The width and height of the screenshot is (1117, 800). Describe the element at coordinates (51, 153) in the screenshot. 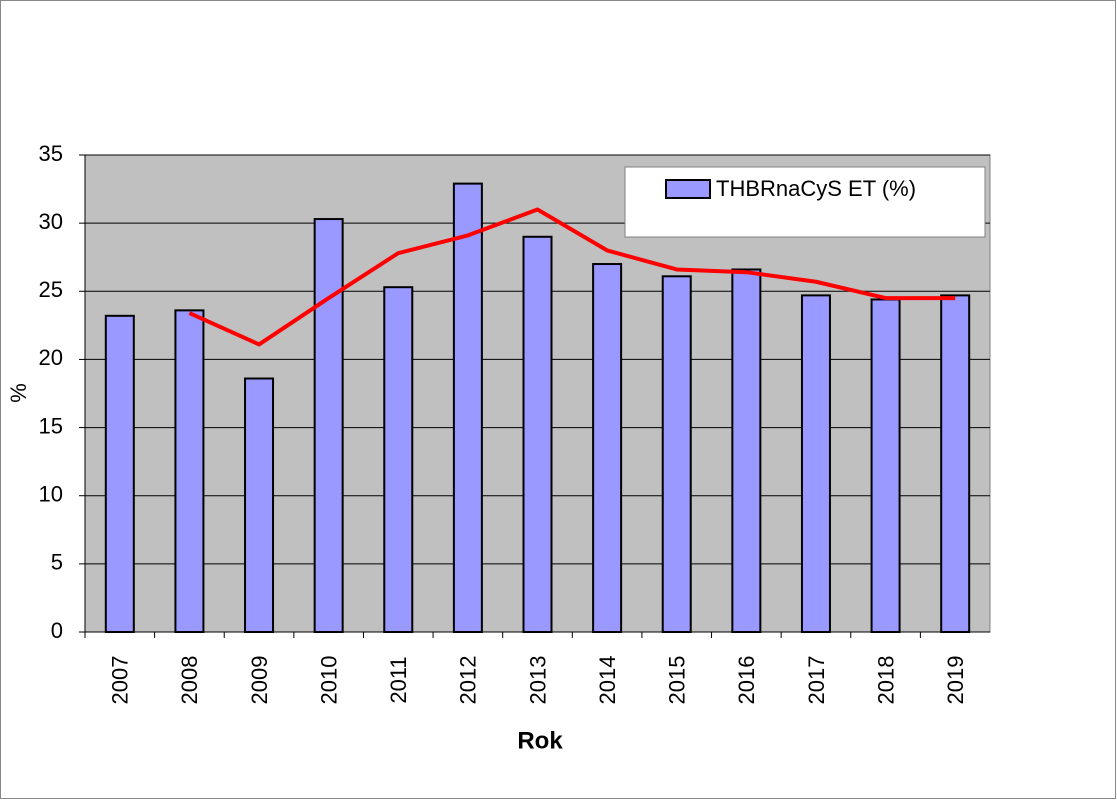

I see `y-tick-label: 35` at that location.